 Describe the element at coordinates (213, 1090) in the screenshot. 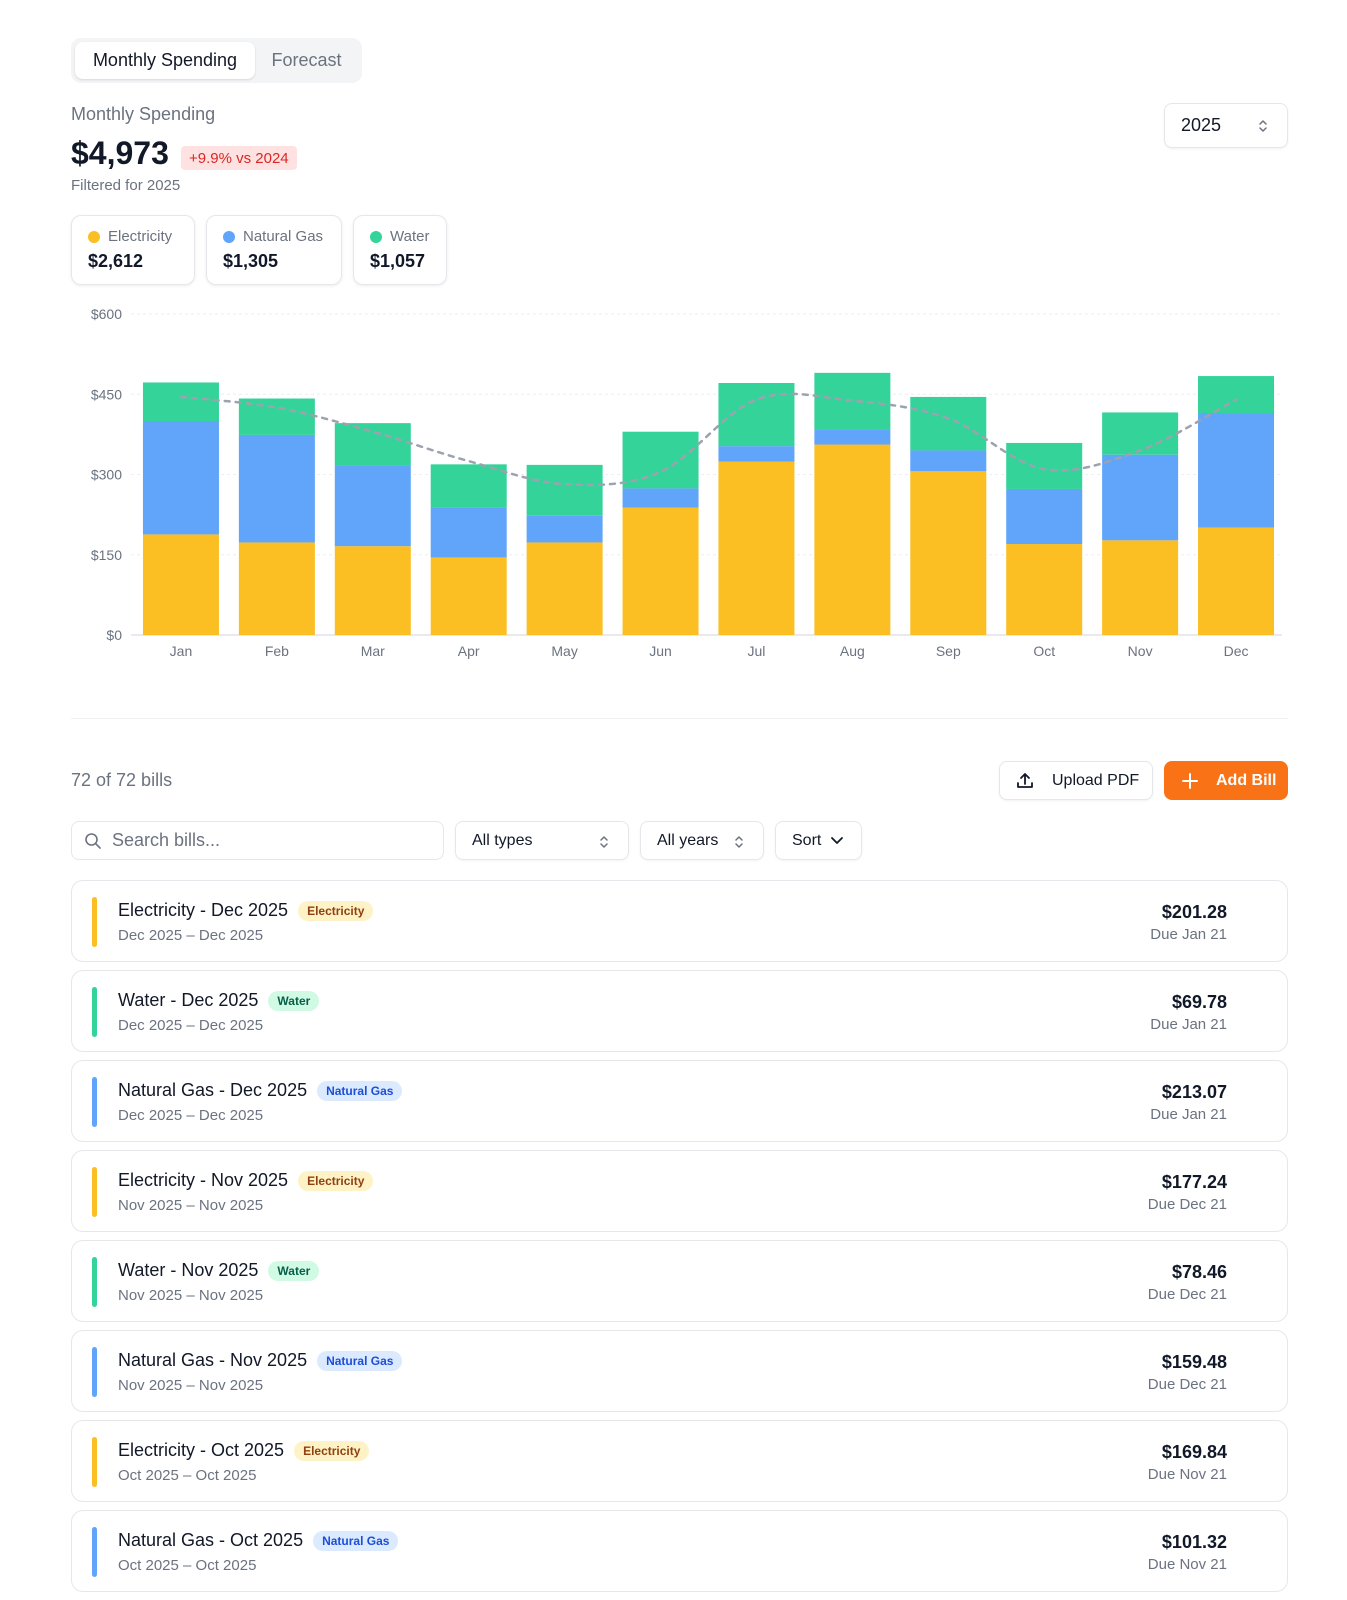

I see `bill-title: Natural Gas - Dec 2025` at that location.